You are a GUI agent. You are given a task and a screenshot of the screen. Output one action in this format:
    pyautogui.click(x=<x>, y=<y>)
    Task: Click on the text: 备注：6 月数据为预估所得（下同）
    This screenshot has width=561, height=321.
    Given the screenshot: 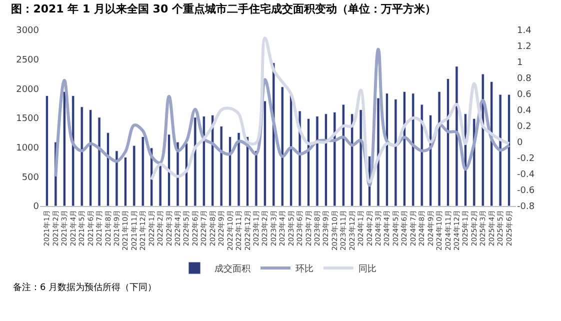 What is the action you would take?
    pyautogui.click(x=85, y=287)
    